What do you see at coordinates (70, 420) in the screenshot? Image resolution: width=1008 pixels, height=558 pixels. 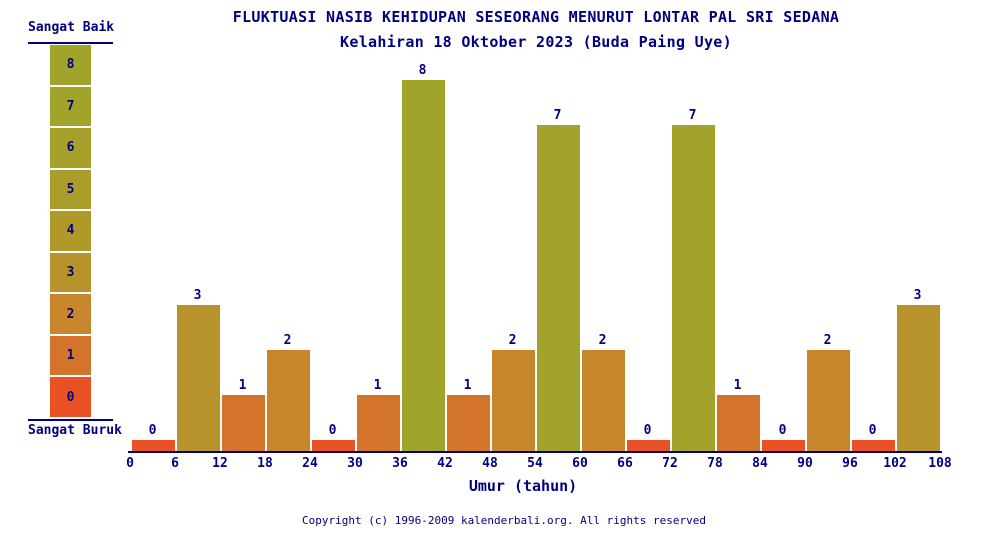 I see `legend-bottom-divider` at bounding box center [70, 420].